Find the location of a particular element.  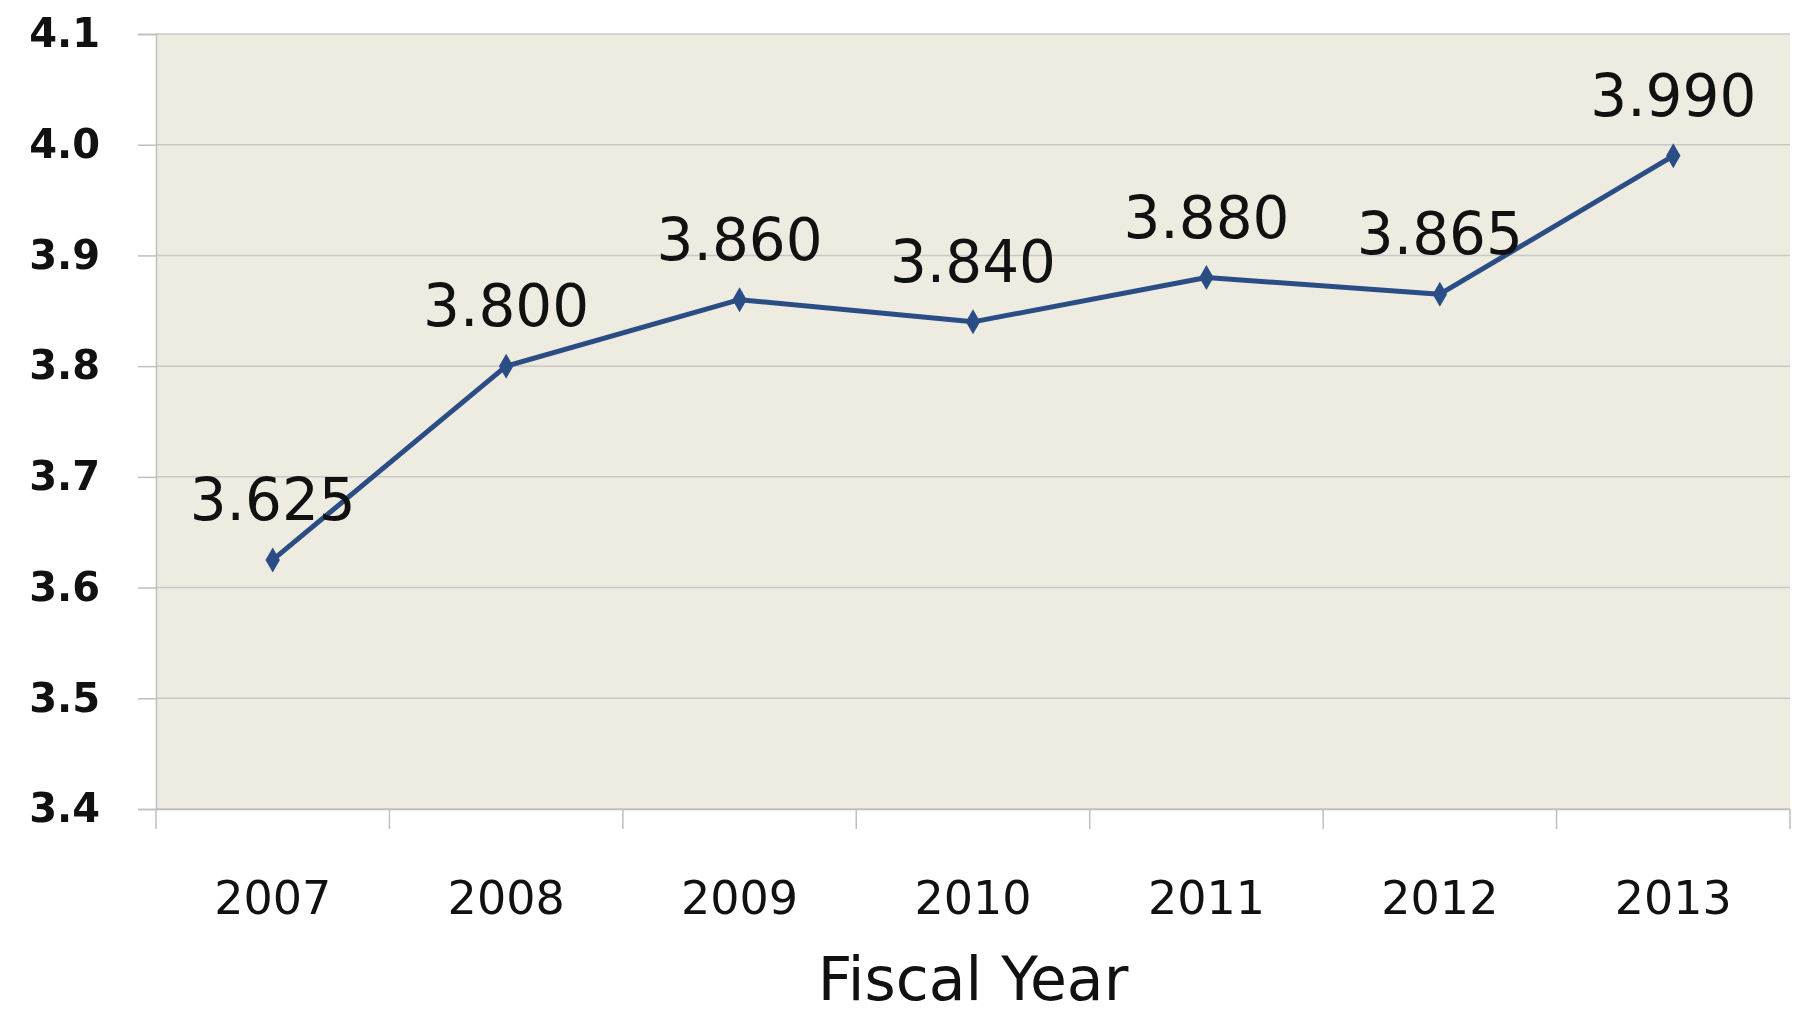

y-tick-label: 3.6 is located at coordinates (64, 586).